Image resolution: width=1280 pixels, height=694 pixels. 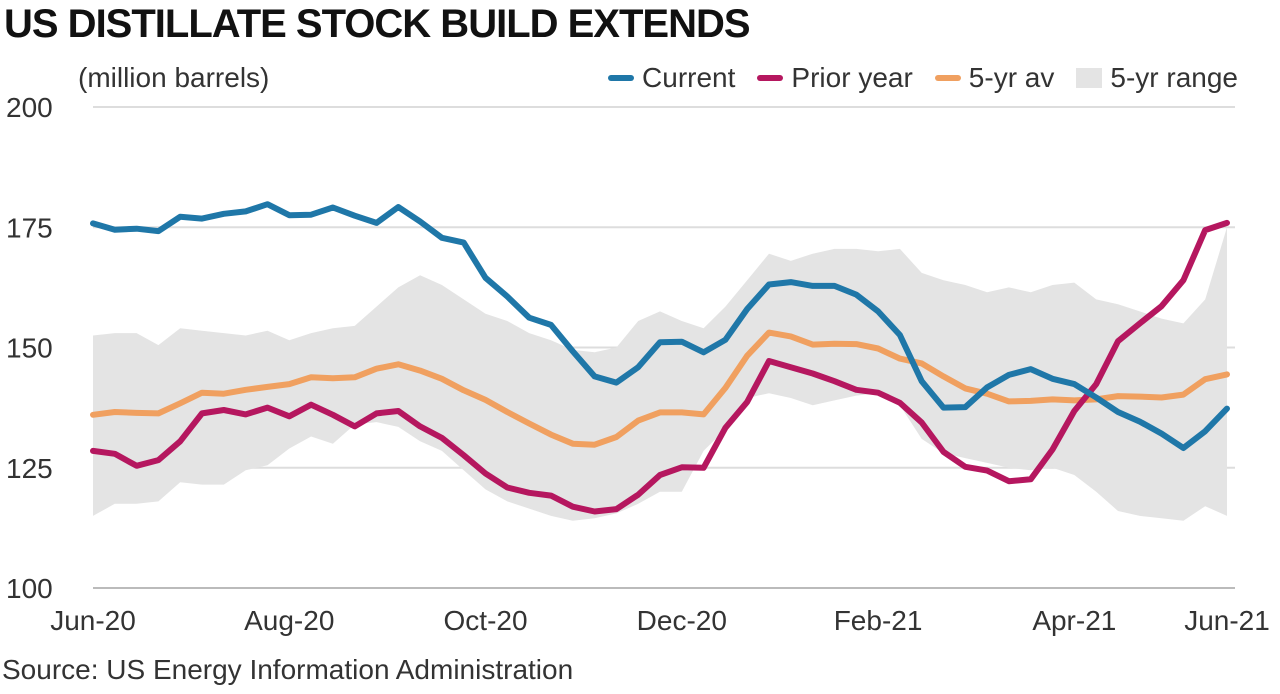 I want to click on y-tick-label-100: 100, so click(x=29, y=588).